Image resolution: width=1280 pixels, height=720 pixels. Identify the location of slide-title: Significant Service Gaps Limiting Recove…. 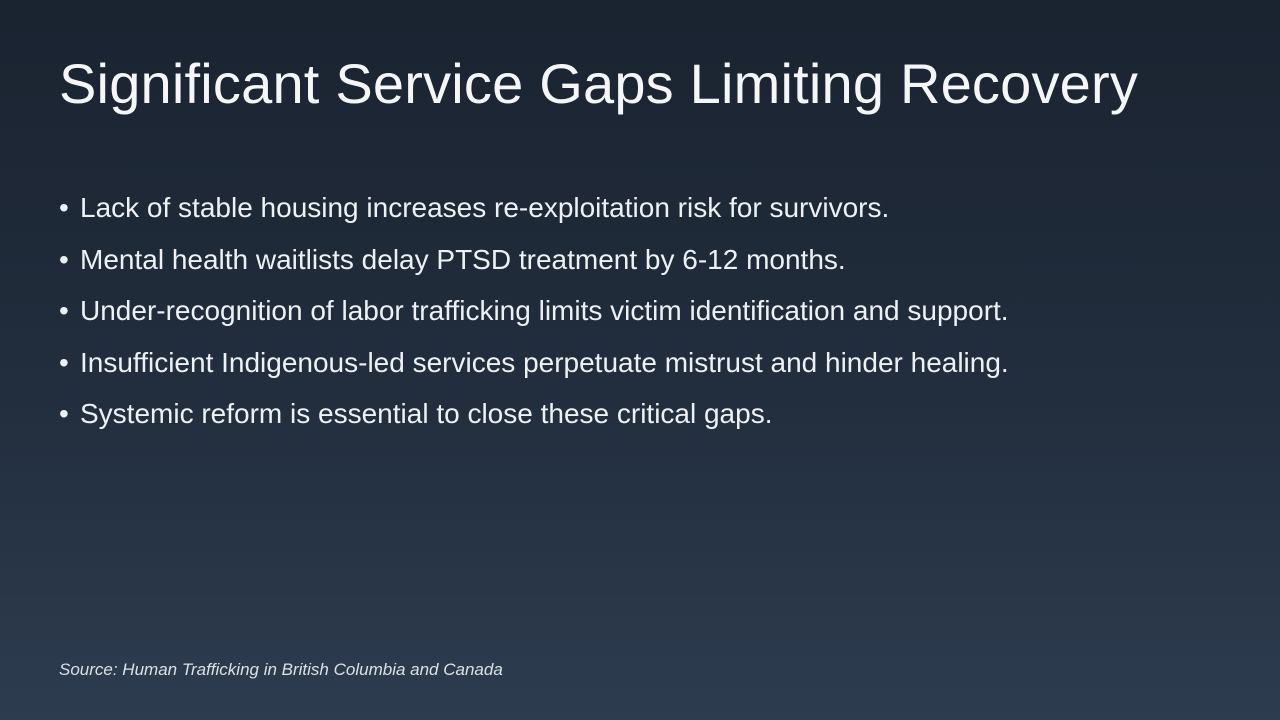
(599, 83).